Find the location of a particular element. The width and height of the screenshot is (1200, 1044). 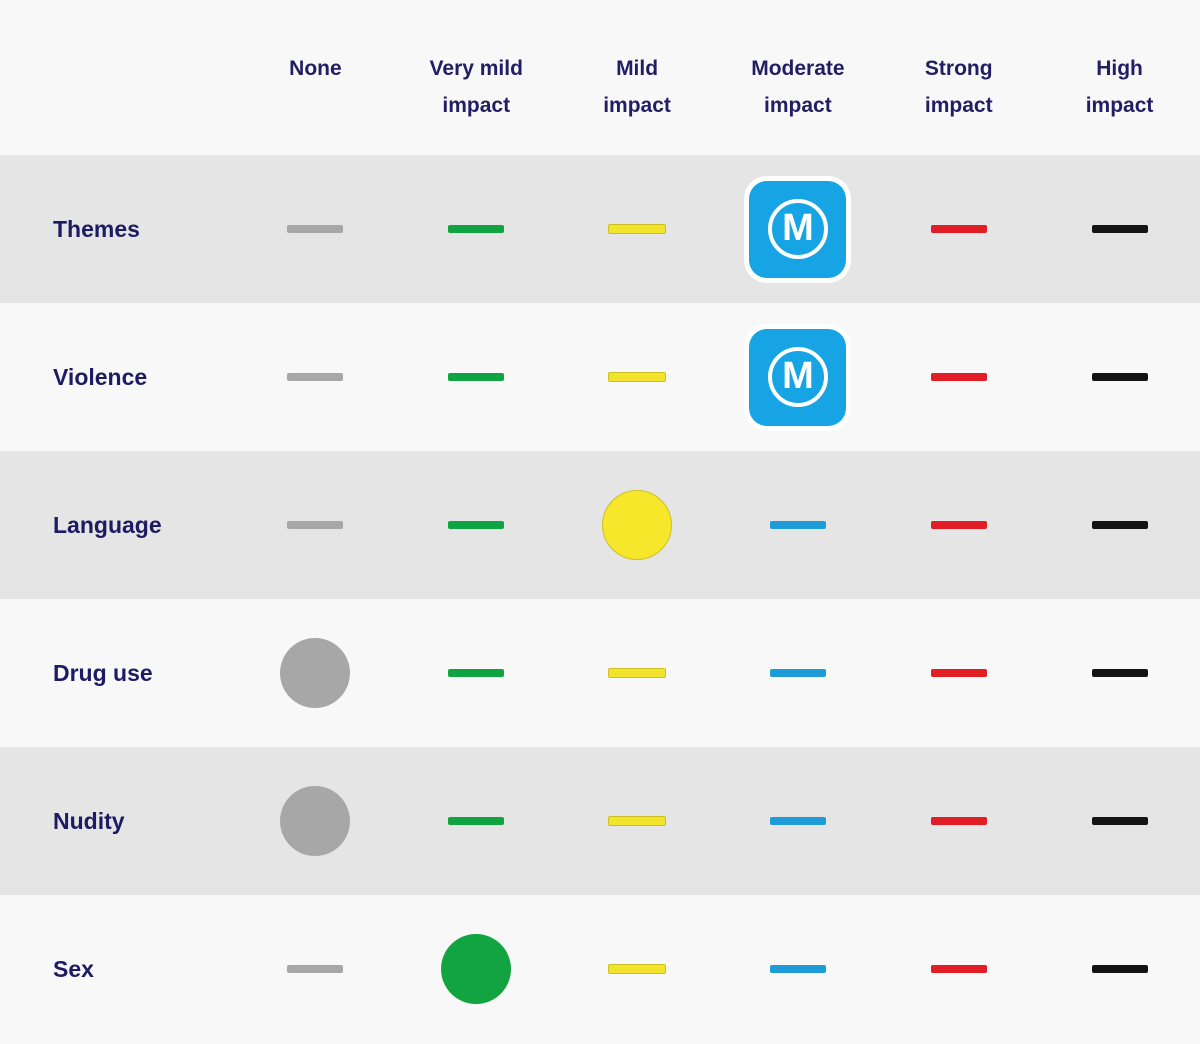

category-label: Nudity is located at coordinates (89, 820).